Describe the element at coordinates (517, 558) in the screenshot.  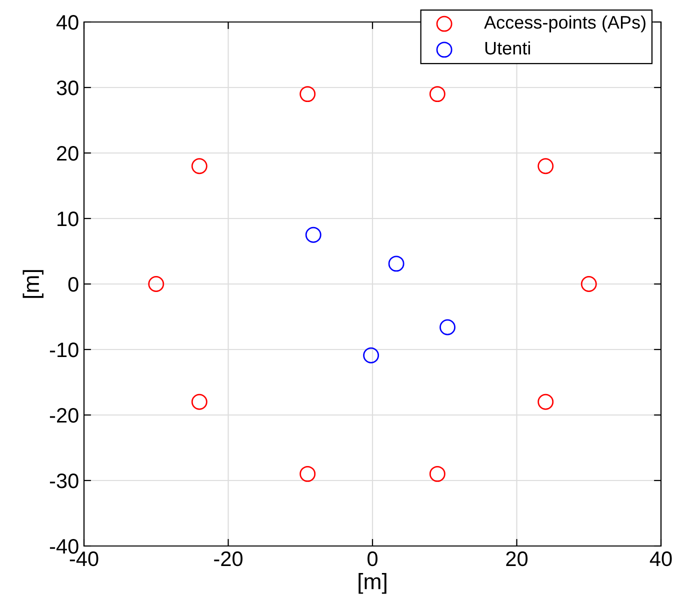
I see `x-tick-label: 20` at that location.